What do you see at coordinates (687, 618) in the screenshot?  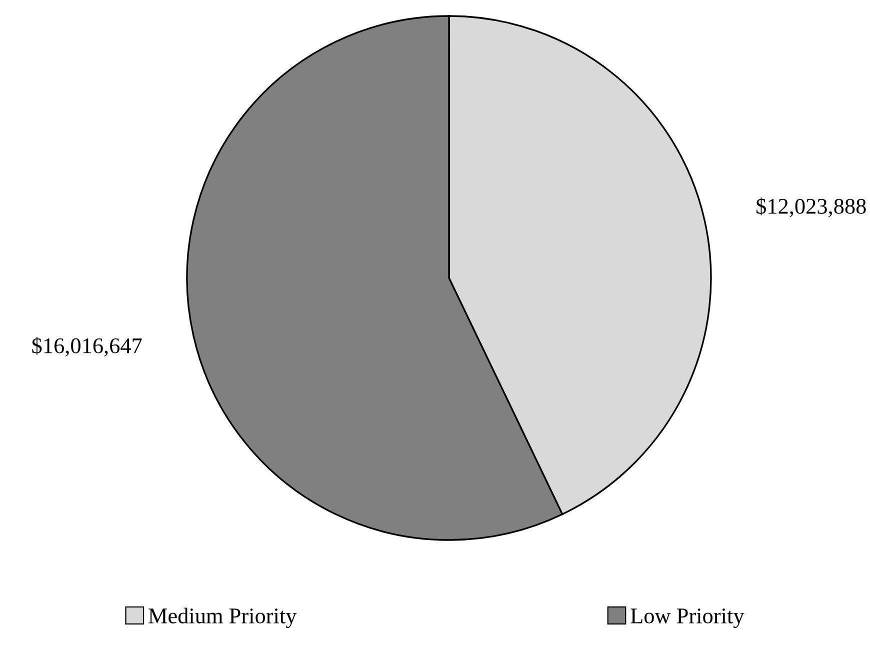 I see `legend-label: Low Priority` at bounding box center [687, 618].